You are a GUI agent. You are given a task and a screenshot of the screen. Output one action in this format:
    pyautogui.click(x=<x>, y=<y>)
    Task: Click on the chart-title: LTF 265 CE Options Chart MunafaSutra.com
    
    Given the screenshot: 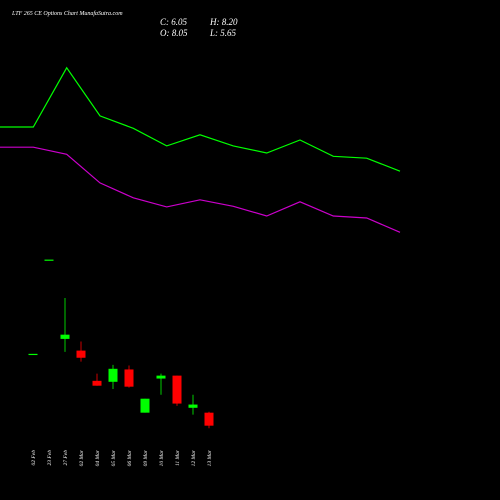 What is the action you would take?
    pyautogui.click(x=67, y=13)
    